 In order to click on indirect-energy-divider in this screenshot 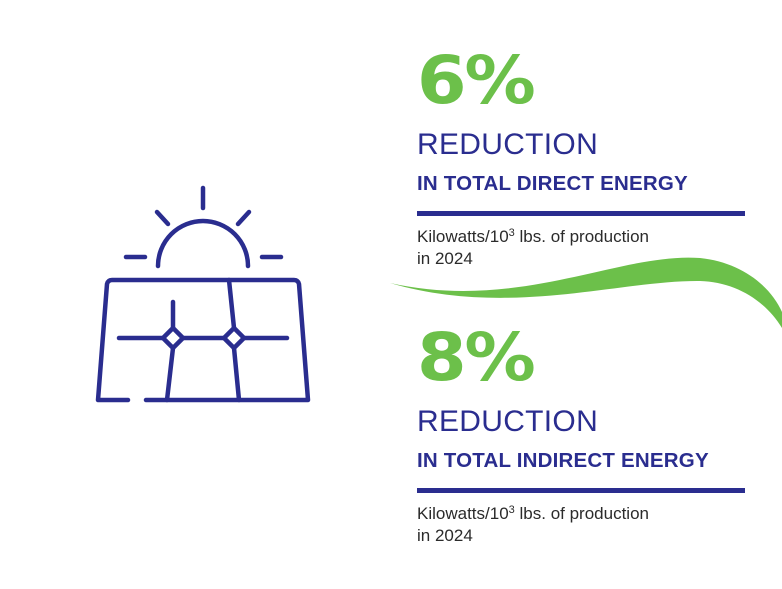, I will do `click(581, 490)`.